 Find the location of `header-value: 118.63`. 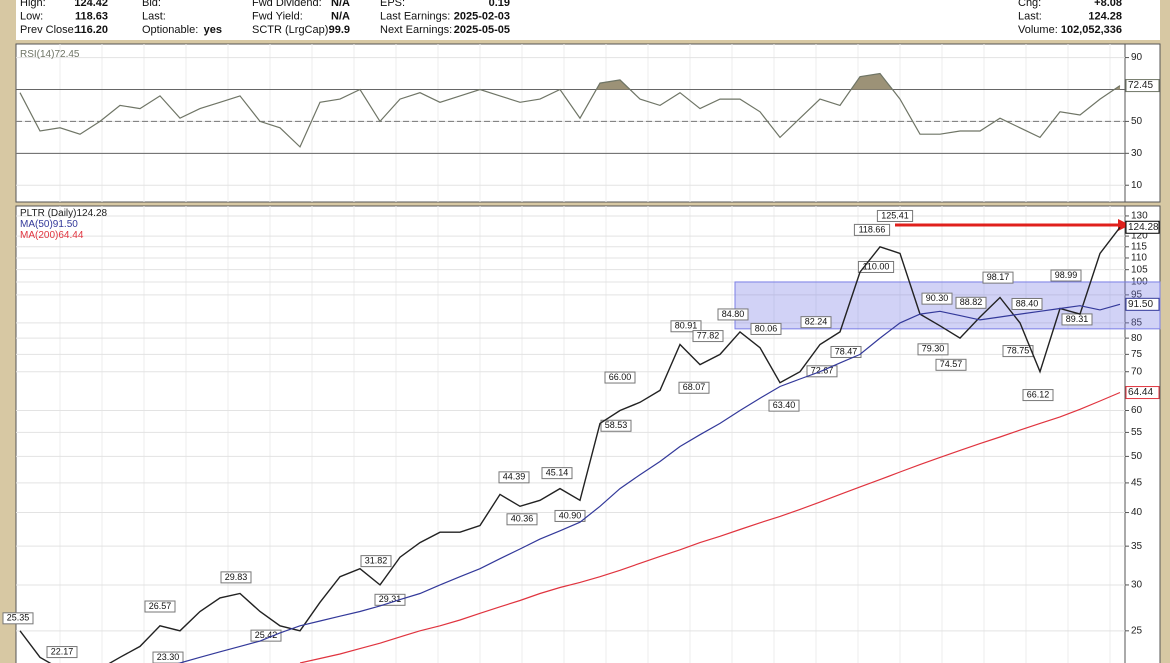

header-value: 118.63 is located at coordinates (91, 16).